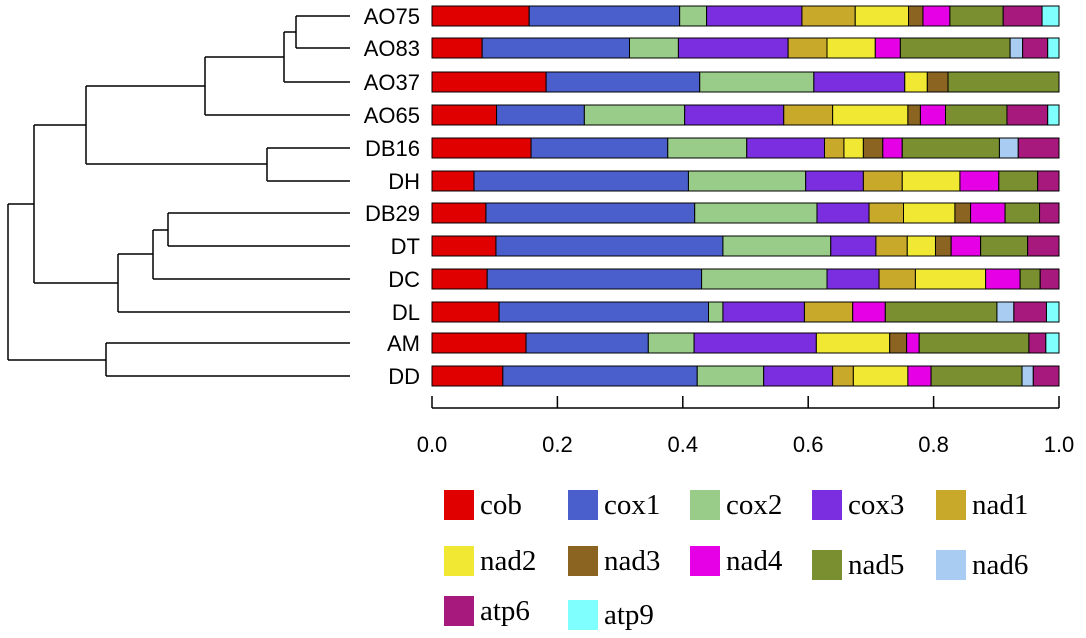  I want to click on legend-label-nad2: nad2, so click(508, 561).